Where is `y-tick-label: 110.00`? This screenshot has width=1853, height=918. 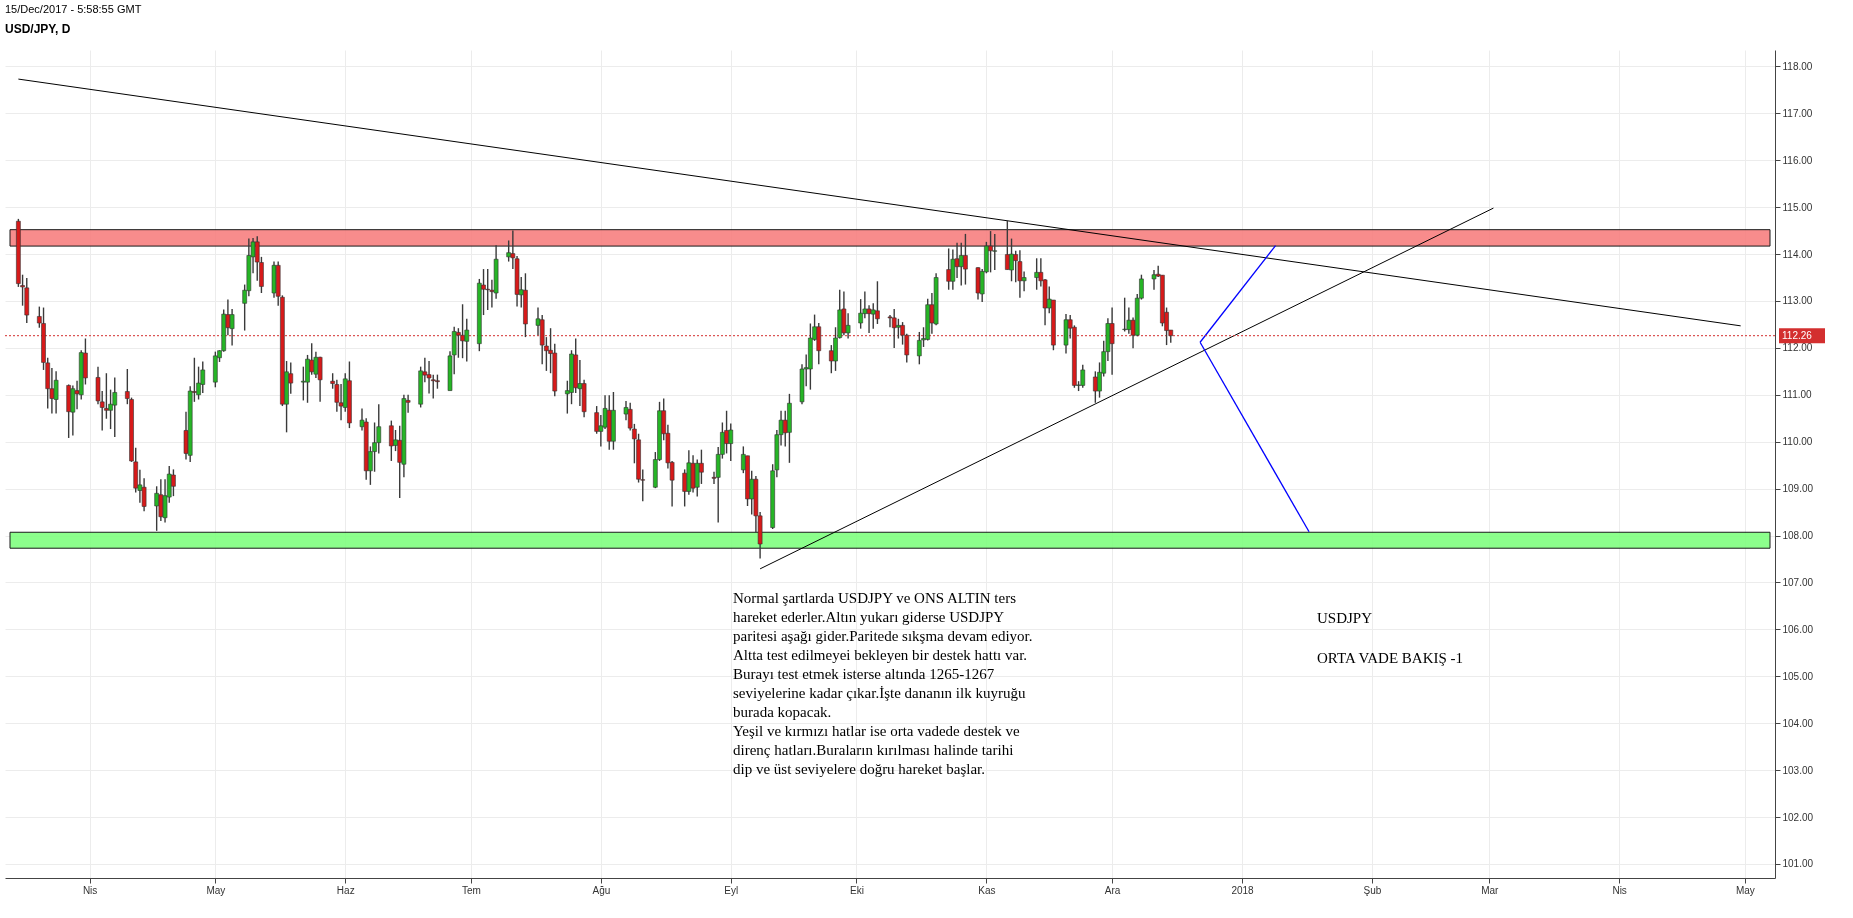
y-tick-label: 110.00 is located at coordinates (1797, 442).